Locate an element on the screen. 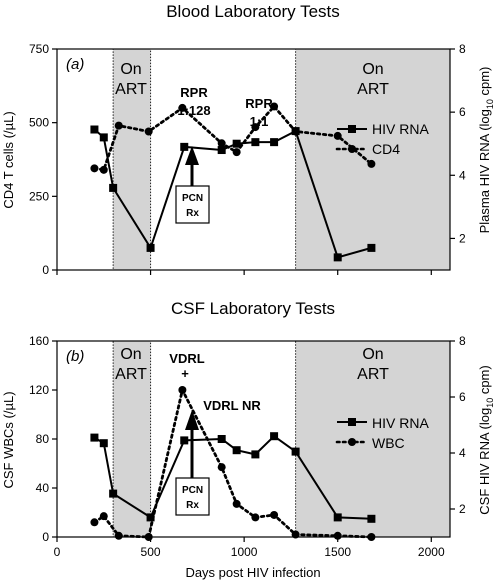  y-left-tick-label-a-1: 250 is located at coordinates (39, 196).